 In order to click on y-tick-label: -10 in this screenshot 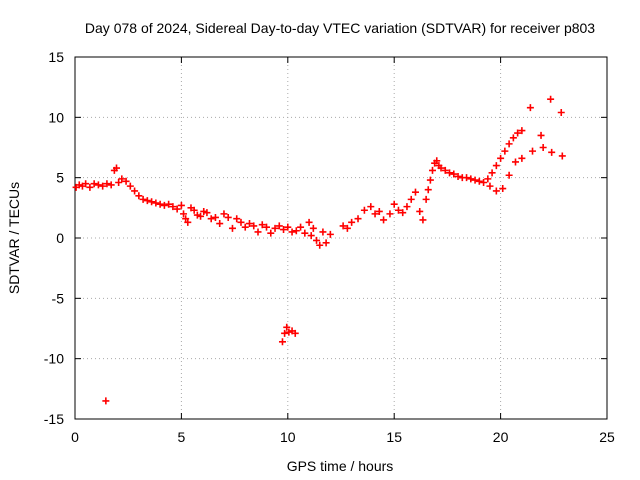, I will do `click(54, 359)`.